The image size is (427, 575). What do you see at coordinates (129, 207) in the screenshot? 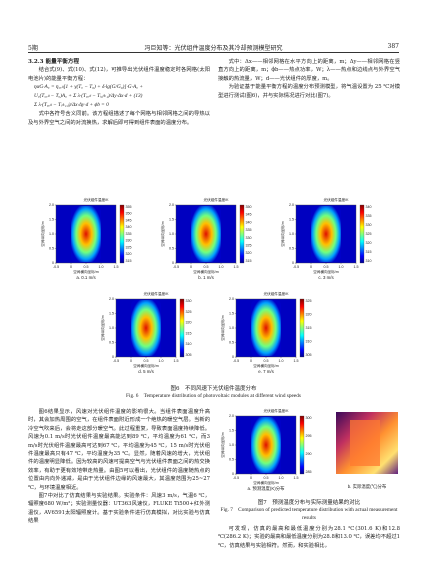
I see `colorbar-tick-label: 355` at bounding box center [129, 207].